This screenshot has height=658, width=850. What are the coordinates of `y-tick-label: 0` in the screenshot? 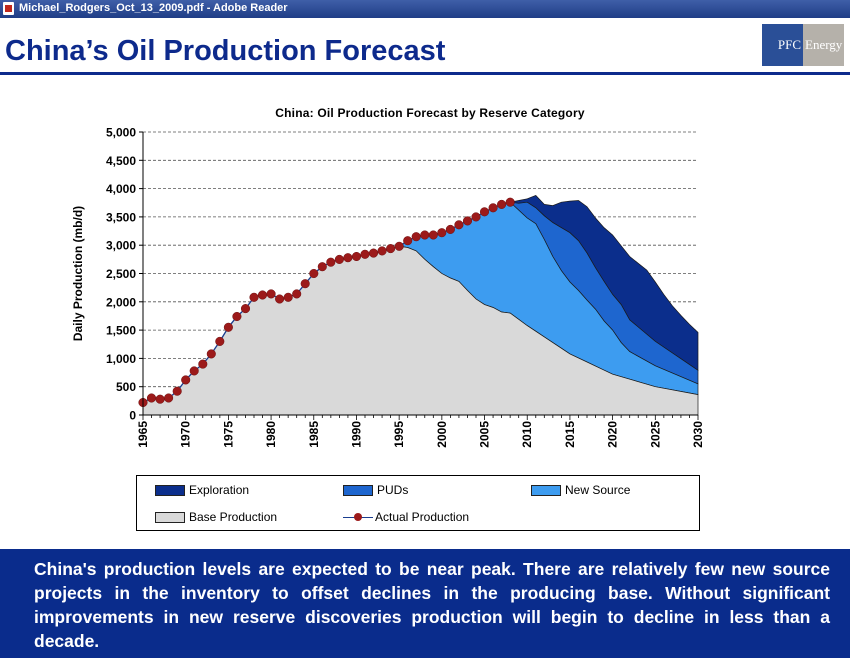 It's located at (132, 416).